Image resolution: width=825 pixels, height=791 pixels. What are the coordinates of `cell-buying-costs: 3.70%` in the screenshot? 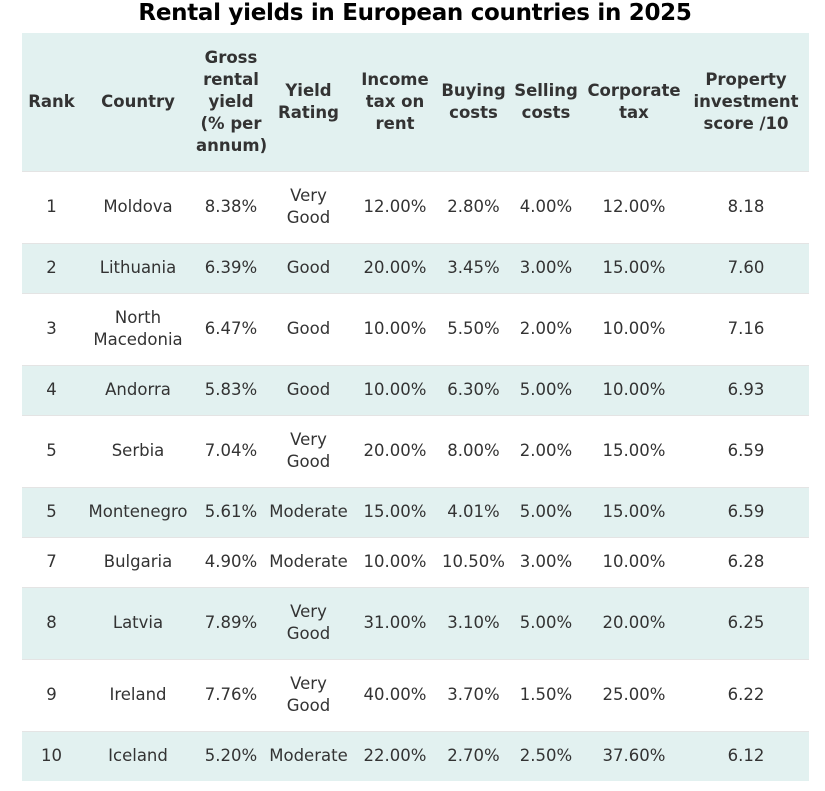 It's located at (473, 694).